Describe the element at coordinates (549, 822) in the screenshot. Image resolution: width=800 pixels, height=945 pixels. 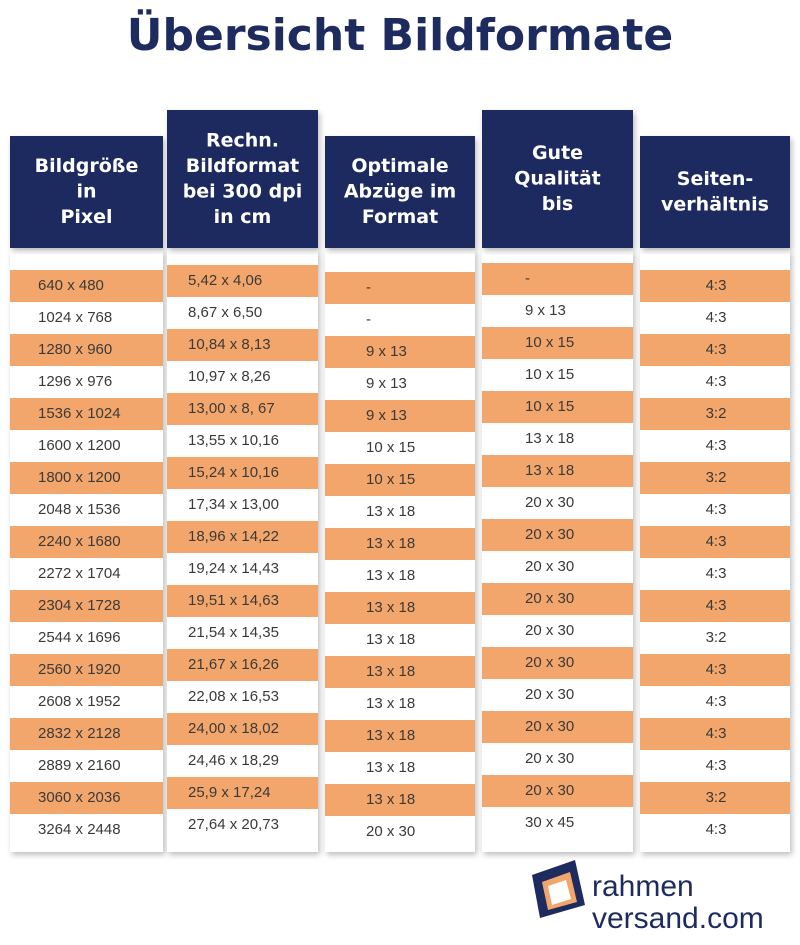
I see `cell: 30 x 45` at that location.